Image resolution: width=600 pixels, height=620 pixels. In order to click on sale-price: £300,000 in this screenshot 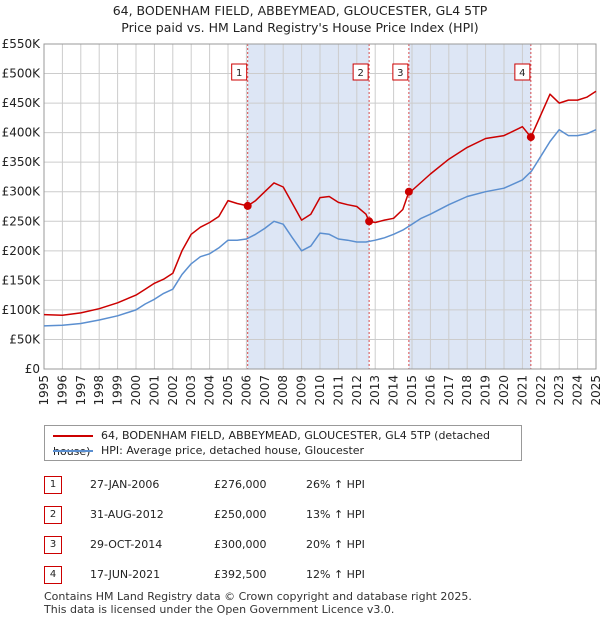, I will do `click(240, 544)`.